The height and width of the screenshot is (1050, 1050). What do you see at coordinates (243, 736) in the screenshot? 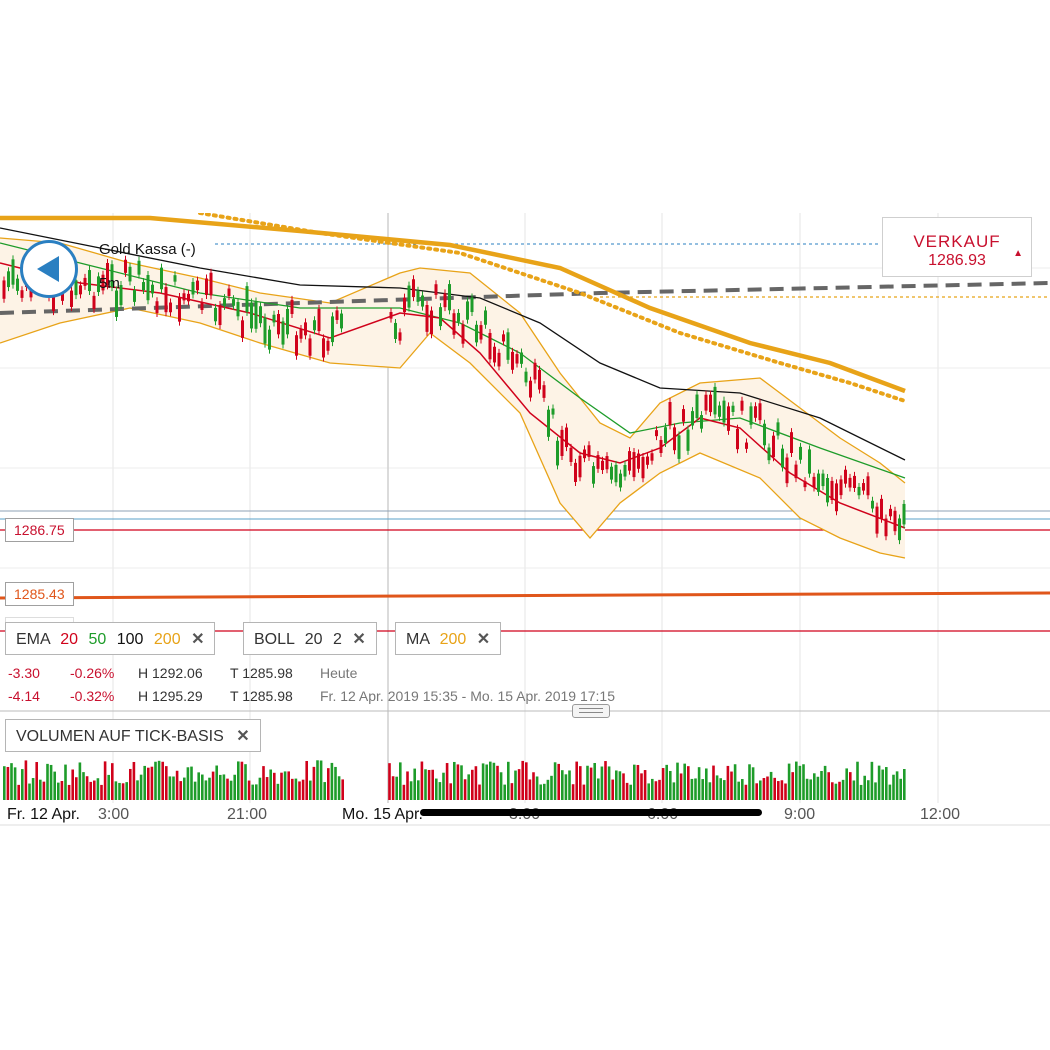
I see `volume-remove-icon: ✕` at bounding box center [243, 736].